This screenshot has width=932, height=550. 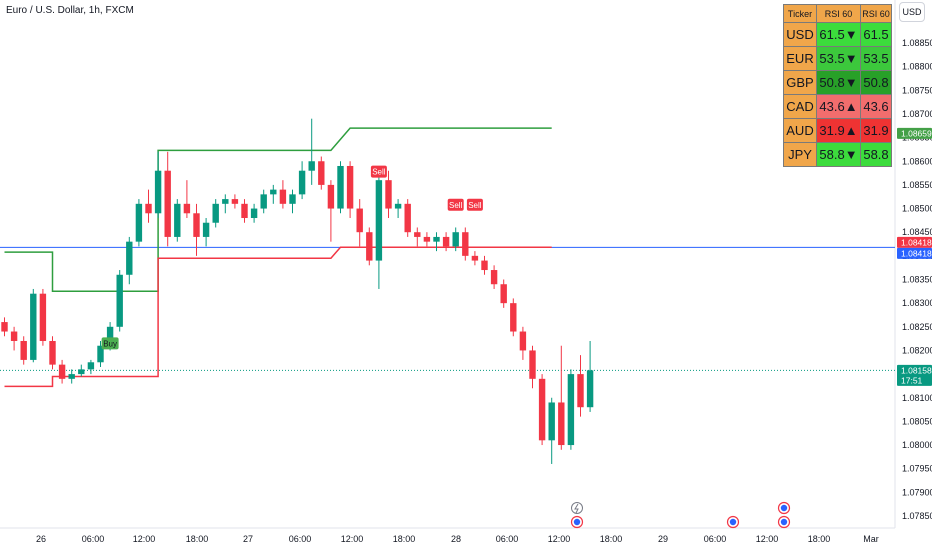 What do you see at coordinates (559, 539) in the screenshot?
I see `x-tick-label: 12:00` at bounding box center [559, 539].